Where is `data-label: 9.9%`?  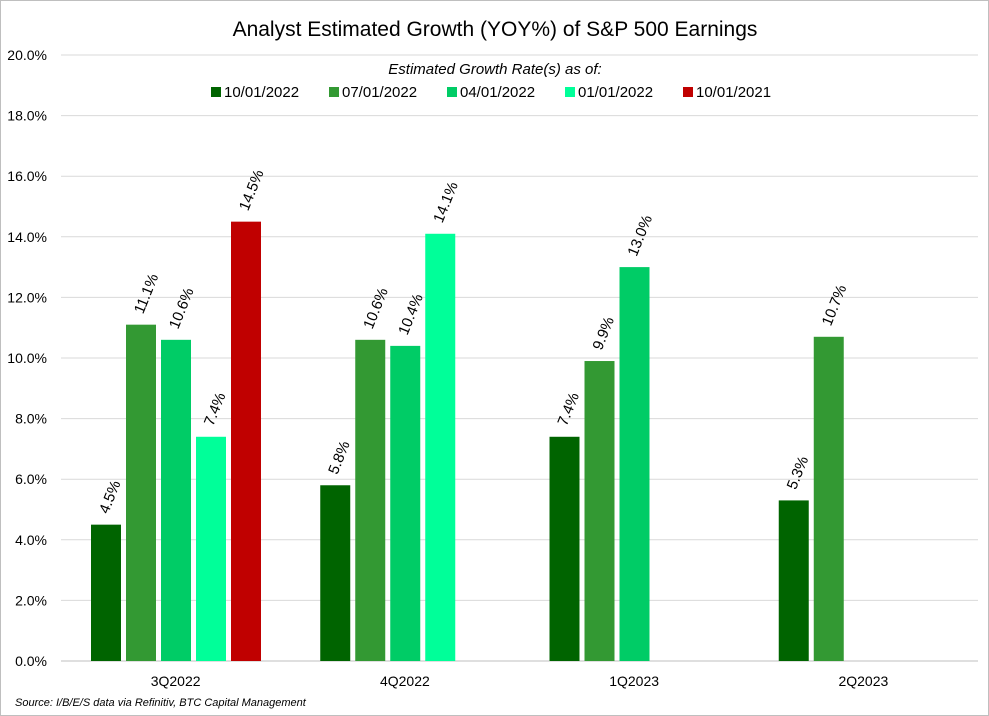
data-label: 9.9% is located at coordinates (603, 333).